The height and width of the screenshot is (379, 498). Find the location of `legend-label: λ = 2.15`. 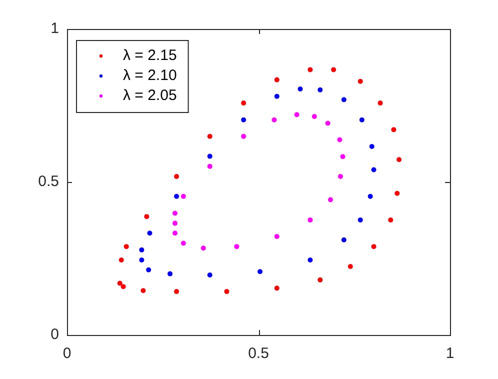

legend-label: λ = 2.15 is located at coordinates (150, 55).